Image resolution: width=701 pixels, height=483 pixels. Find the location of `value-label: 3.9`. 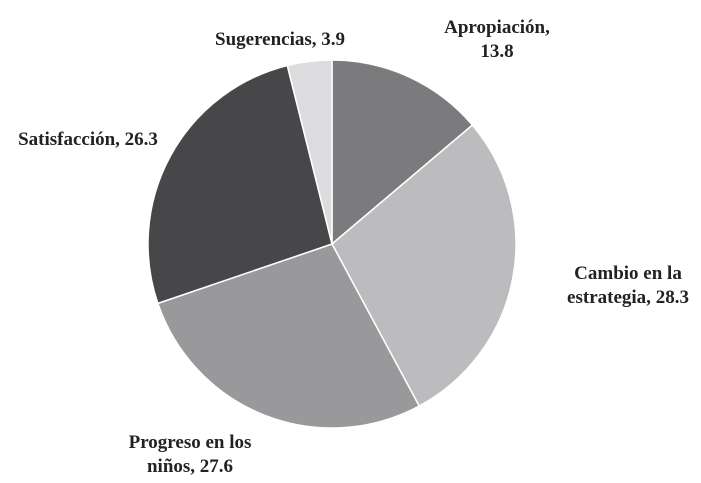

value-label: 3.9 is located at coordinates (333, 39).